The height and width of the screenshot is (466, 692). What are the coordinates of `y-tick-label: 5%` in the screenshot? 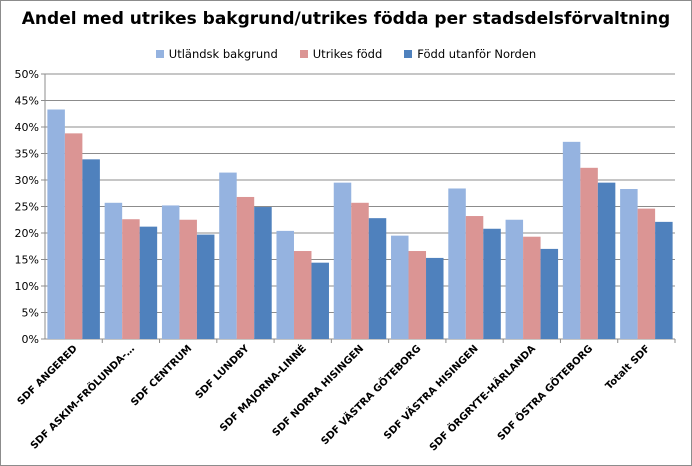 It's located at (30, 313).